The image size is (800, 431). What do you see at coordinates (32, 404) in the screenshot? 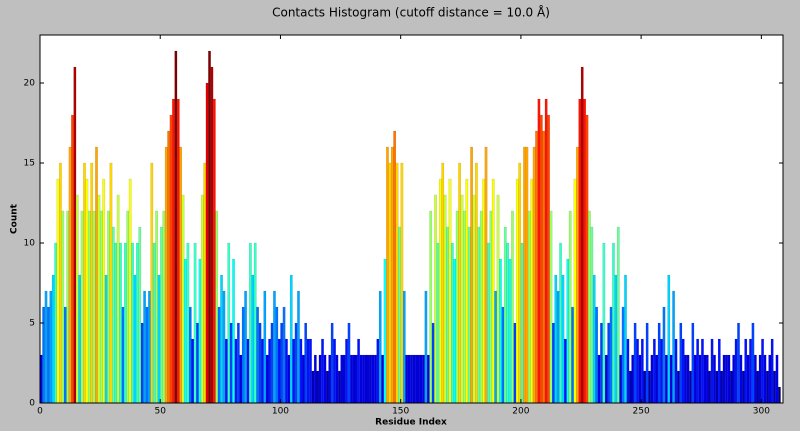
I see `y-tick-label: 0` at bounding box center [32, 404].